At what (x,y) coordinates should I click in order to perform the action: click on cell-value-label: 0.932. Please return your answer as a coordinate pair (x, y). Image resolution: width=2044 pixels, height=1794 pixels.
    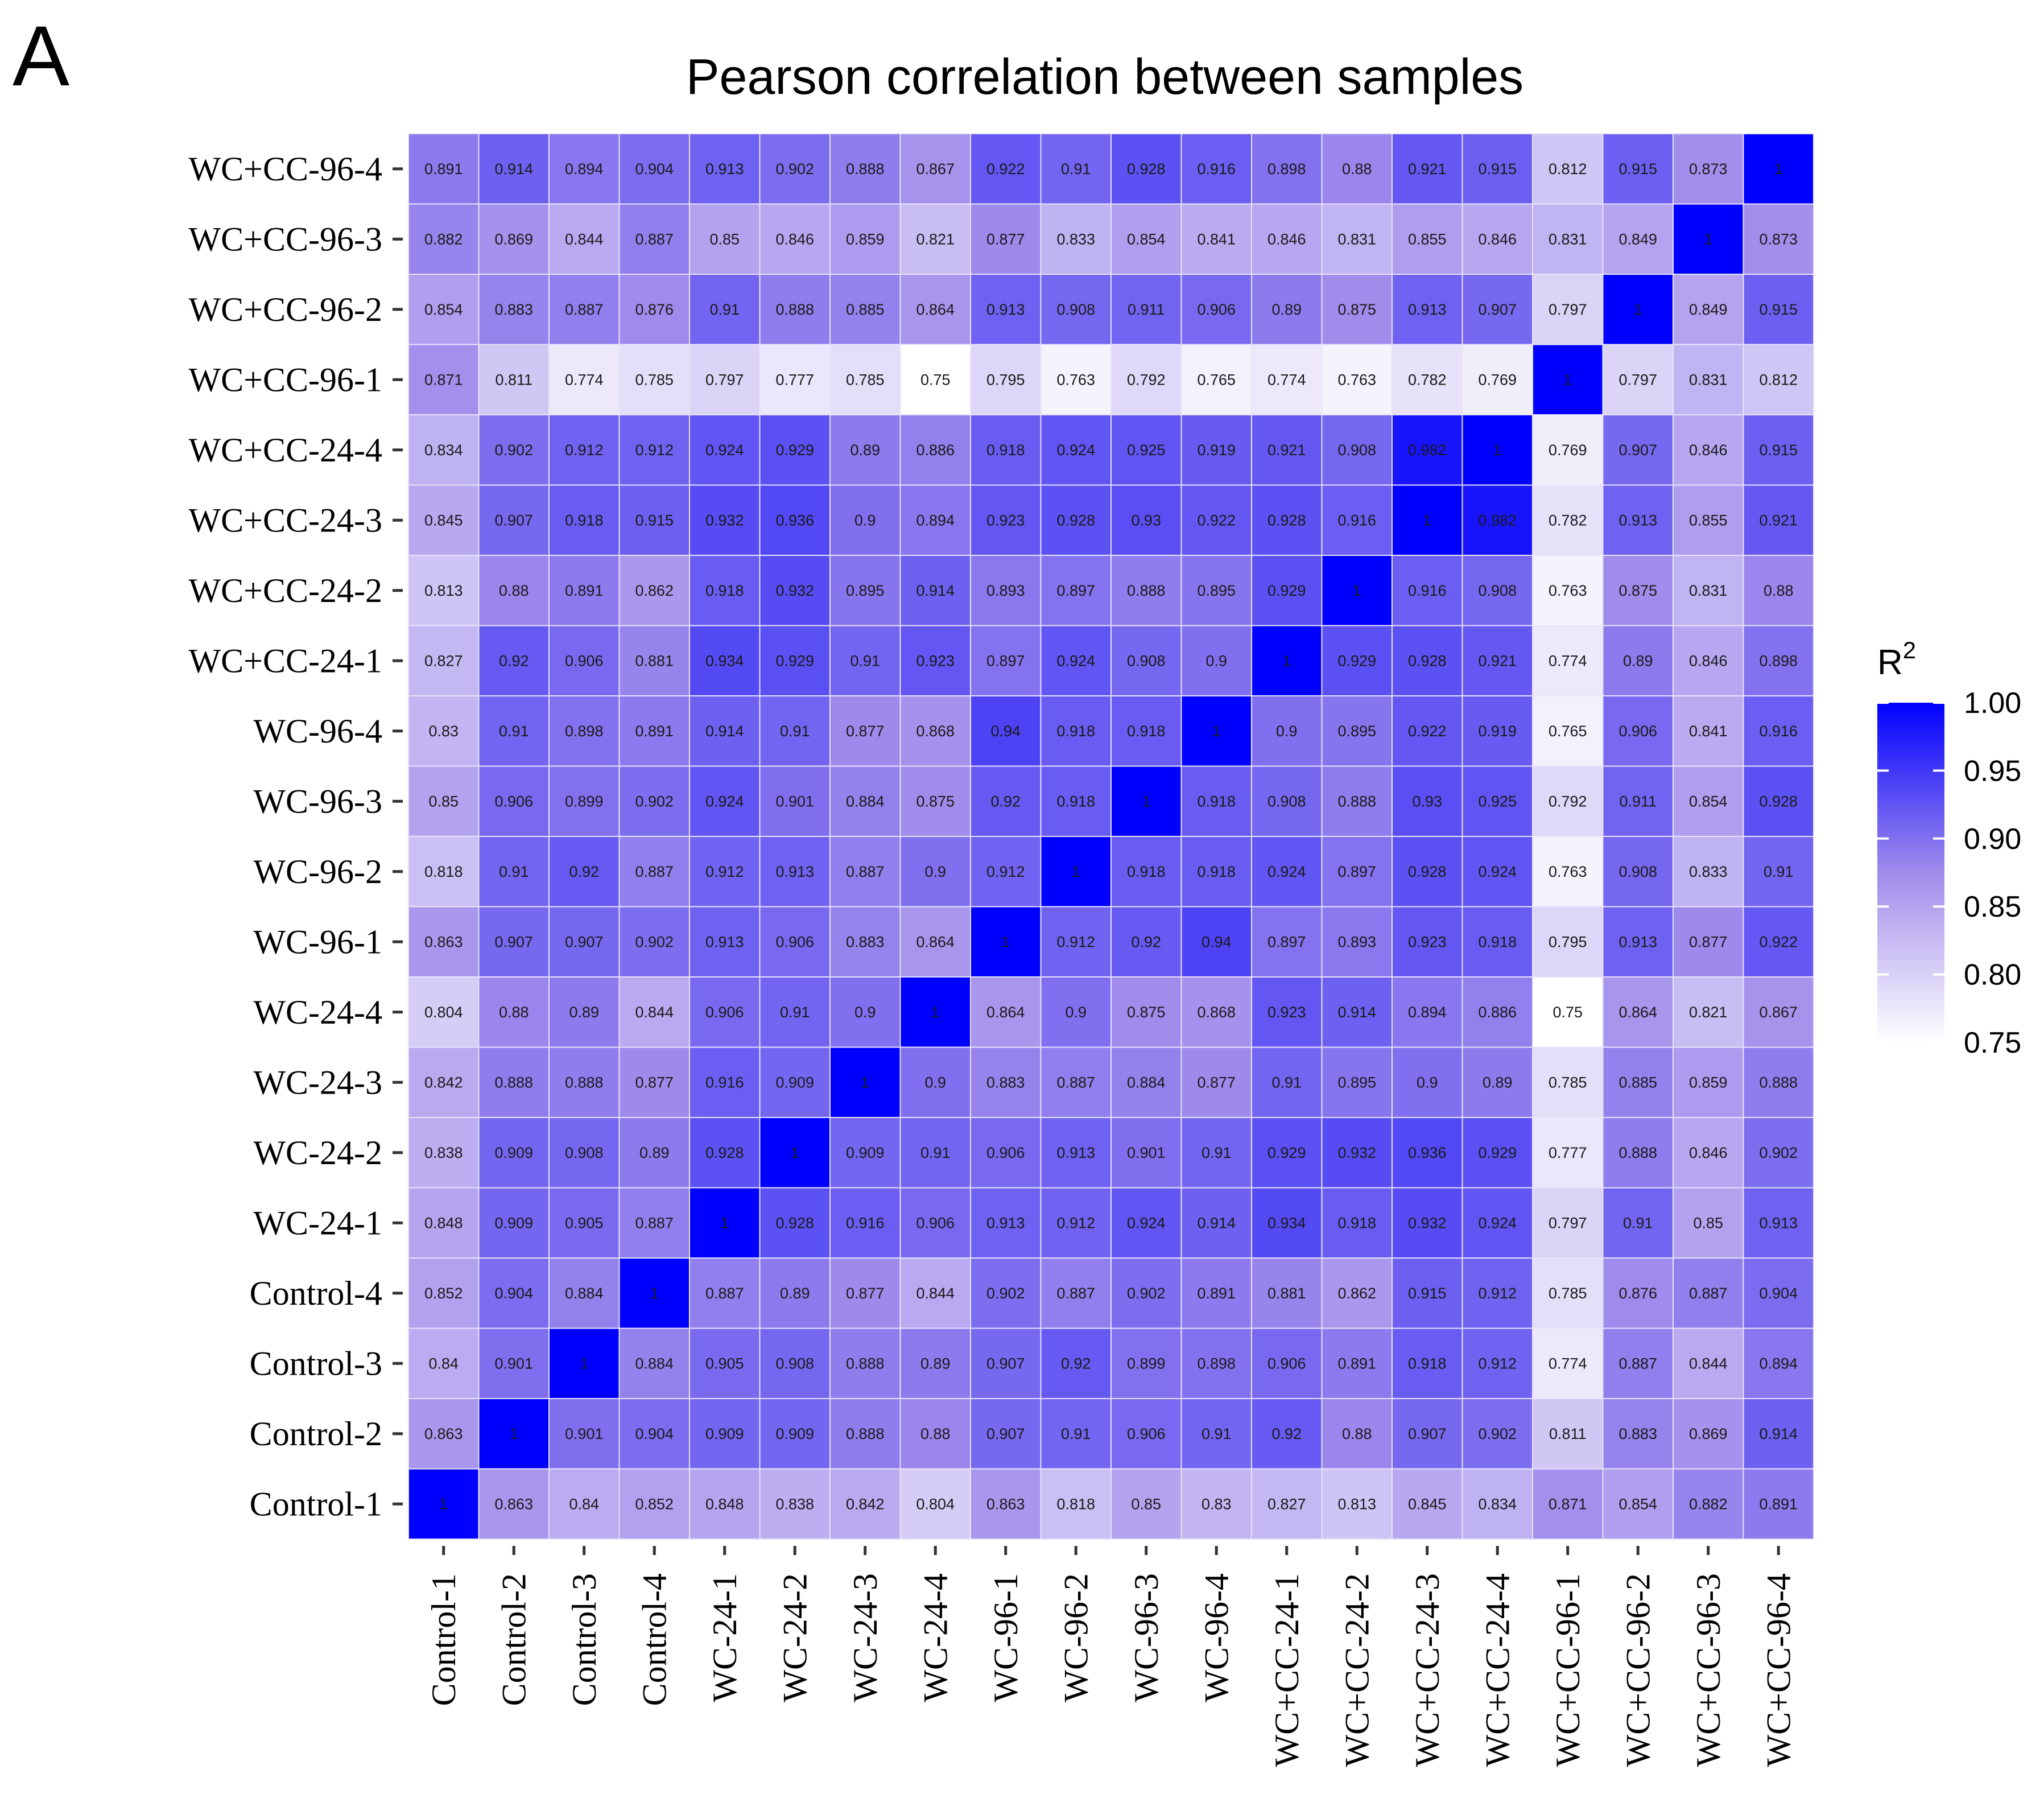
    Looking at the image, I should click on (1427, 1223).